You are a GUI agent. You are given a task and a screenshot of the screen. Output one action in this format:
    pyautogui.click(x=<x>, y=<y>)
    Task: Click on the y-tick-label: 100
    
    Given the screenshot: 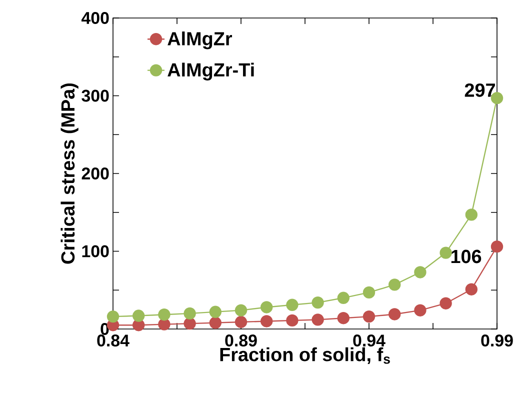 What is the action you would take?
    pyautogui.click(x=95, y=251)
    